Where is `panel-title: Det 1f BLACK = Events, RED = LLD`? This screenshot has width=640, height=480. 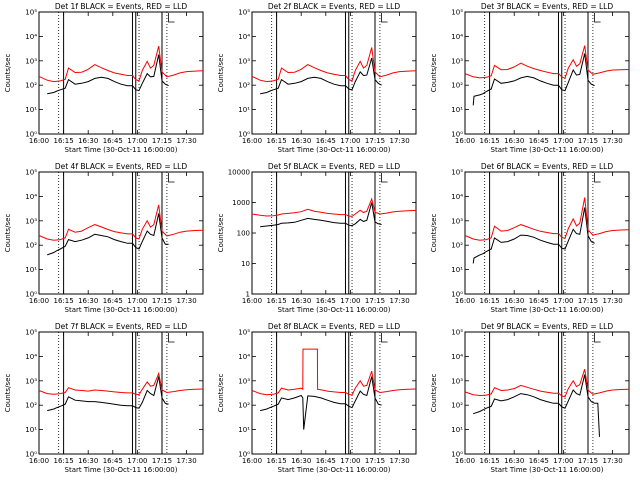 panel-title: Det 1f BLACK = Events, RED = LLD is located at coordinates (121, 6).